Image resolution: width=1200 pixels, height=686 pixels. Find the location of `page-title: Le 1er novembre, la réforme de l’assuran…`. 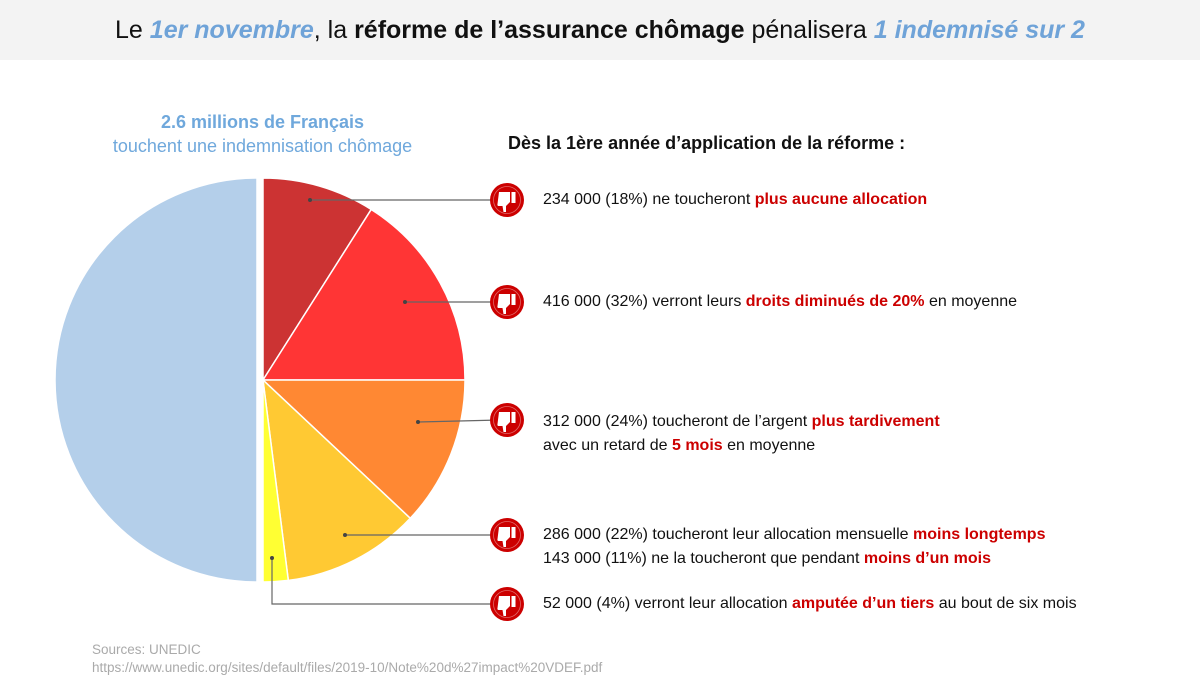

page-title: Le 1er novembre, la réforme de l’assuran… is located at coordinates (600, 30).